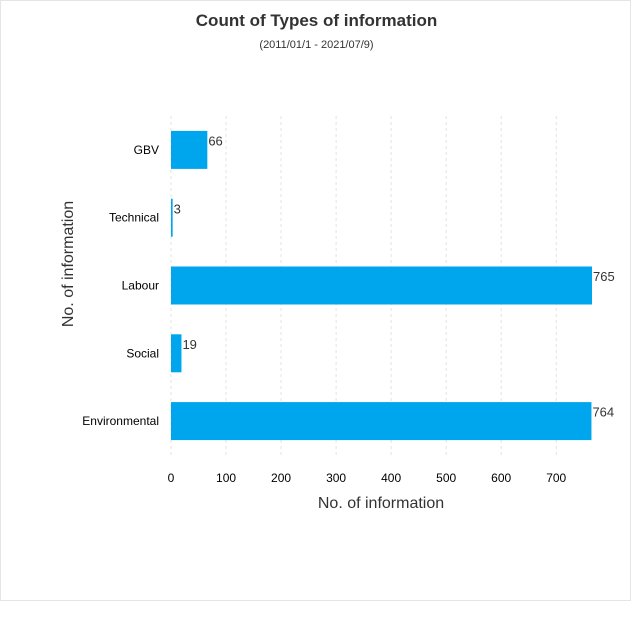 The height and width of the screenshot is (622, 631). I want to click on chart-subtitle: (2011/01/1 - 2021/07/9), so click(316, 45).